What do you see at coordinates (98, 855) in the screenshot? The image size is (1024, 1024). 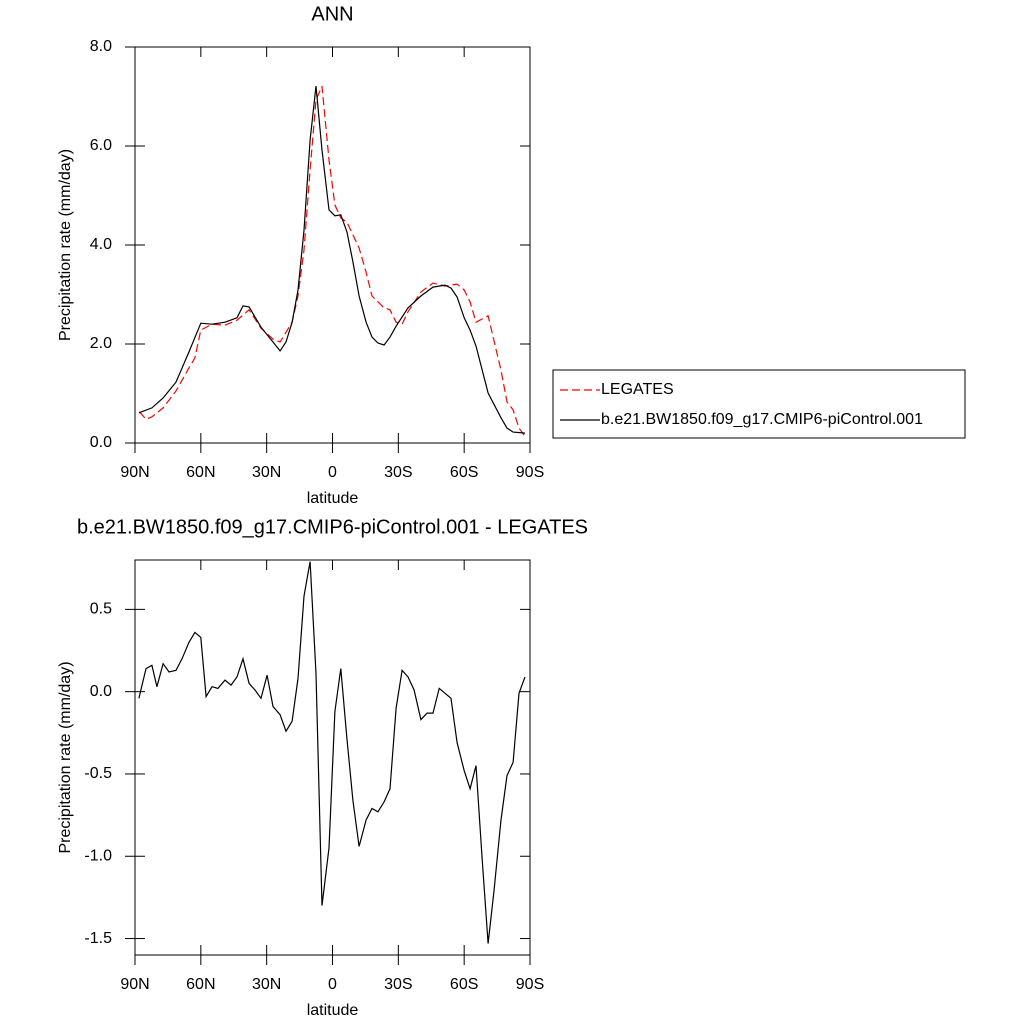 I see `y-tick-label: -1.0` at bounding box center [98, 855].